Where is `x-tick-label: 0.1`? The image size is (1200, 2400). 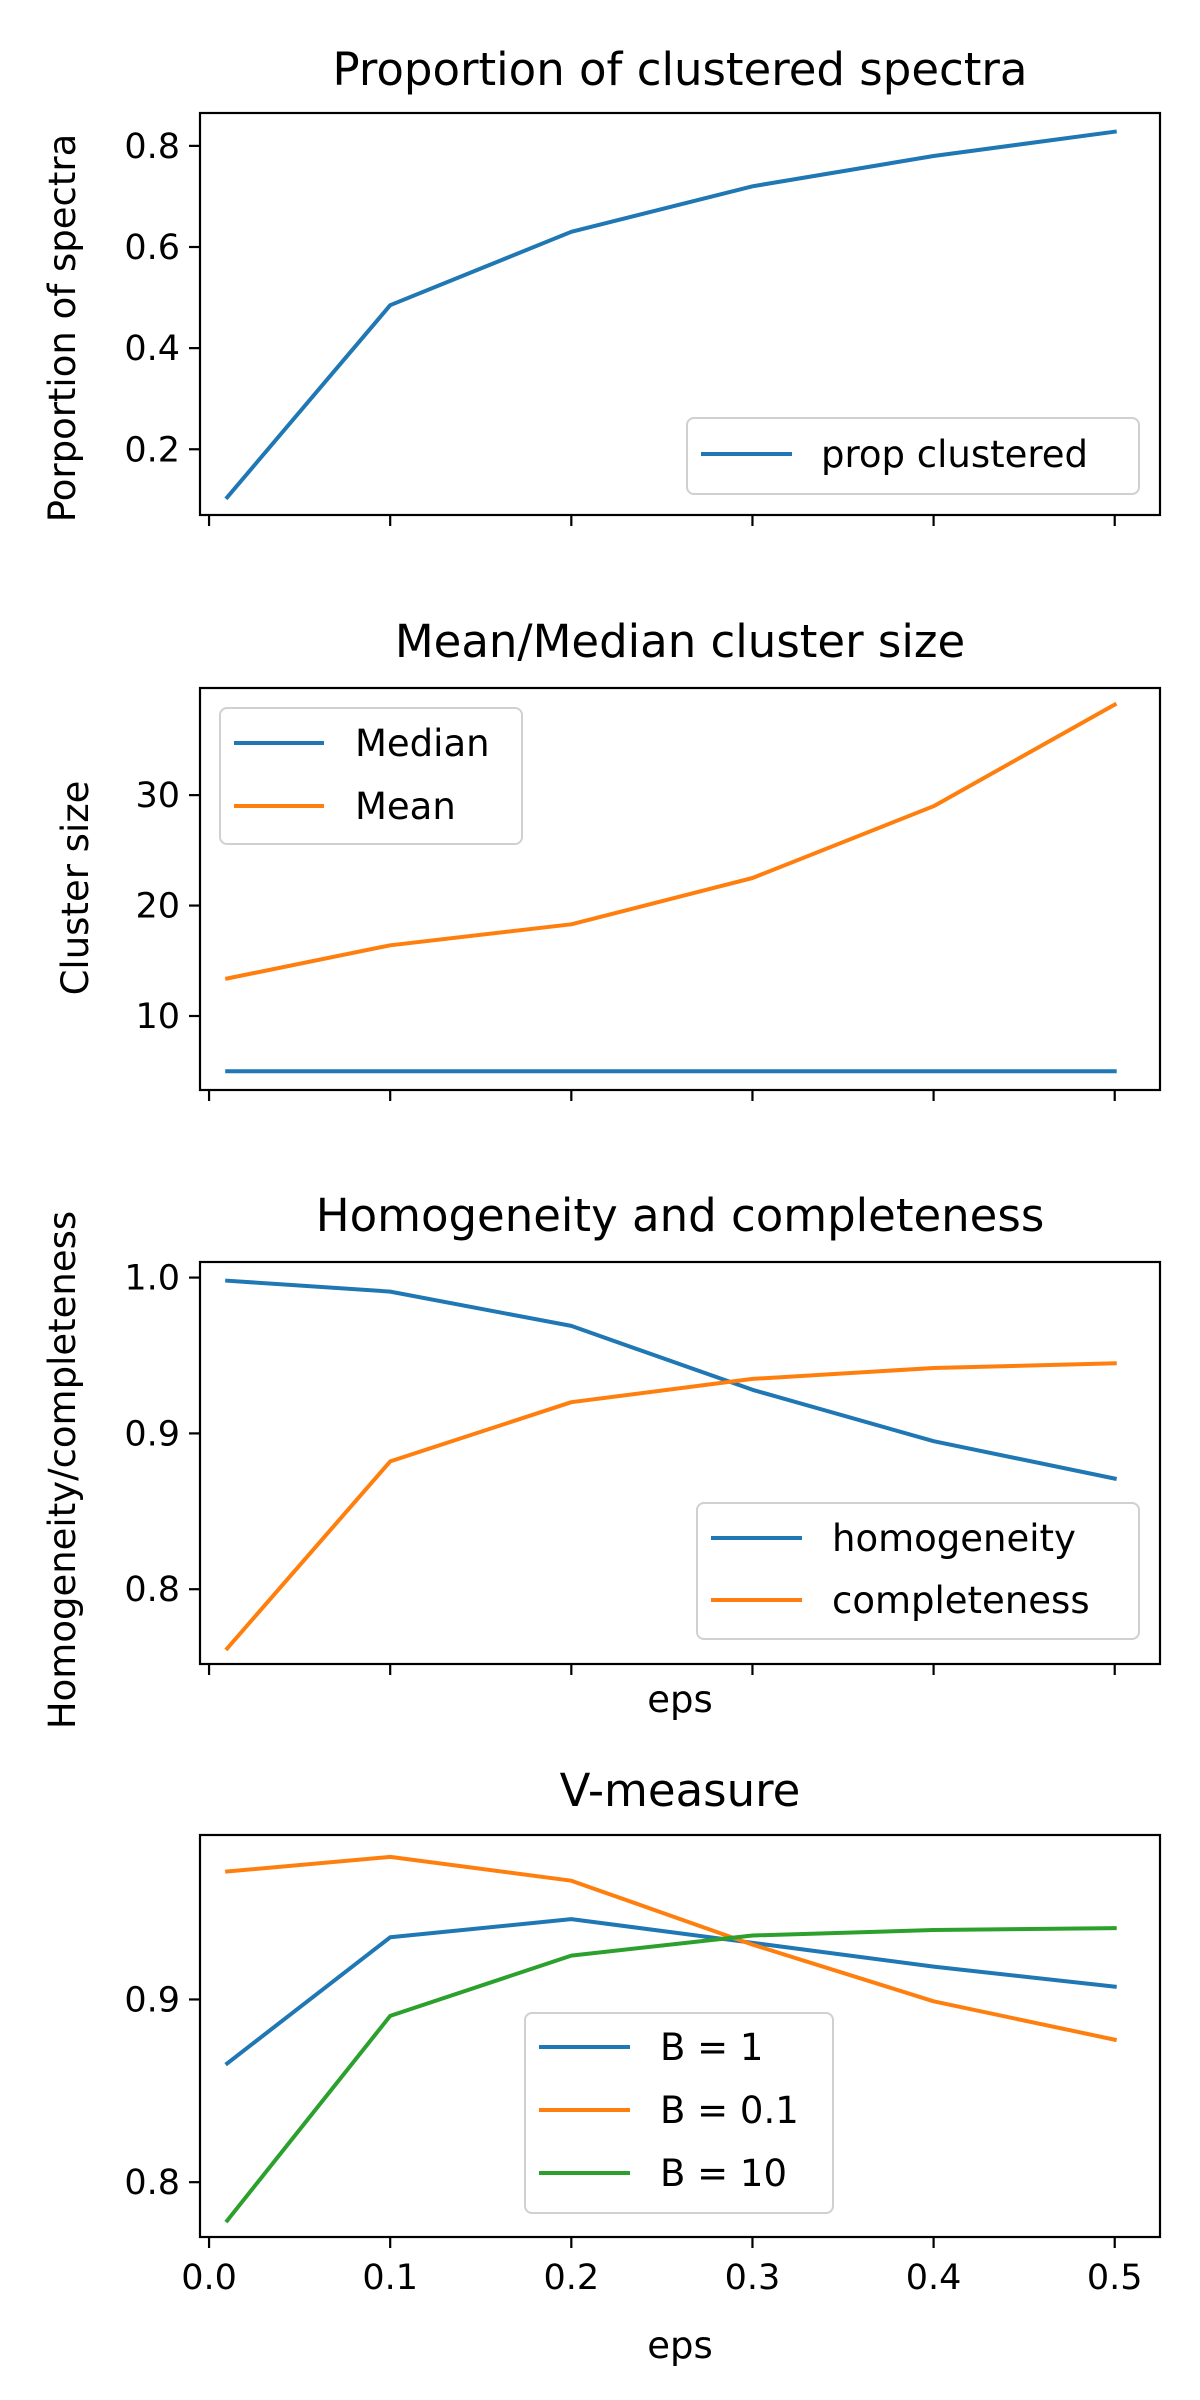
x-tick-label: 0.1 is located at coordinates (390, 2278).